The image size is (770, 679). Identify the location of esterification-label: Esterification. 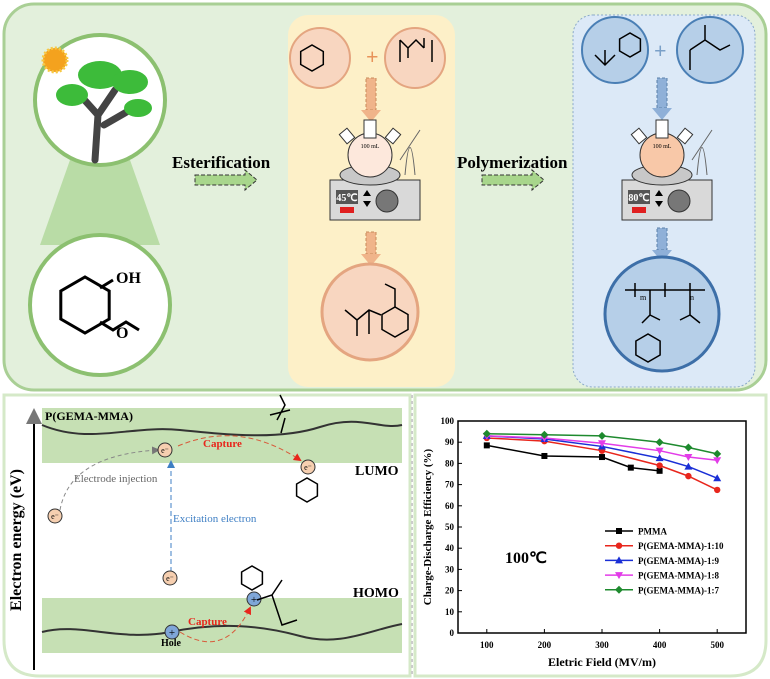
(221, 162).